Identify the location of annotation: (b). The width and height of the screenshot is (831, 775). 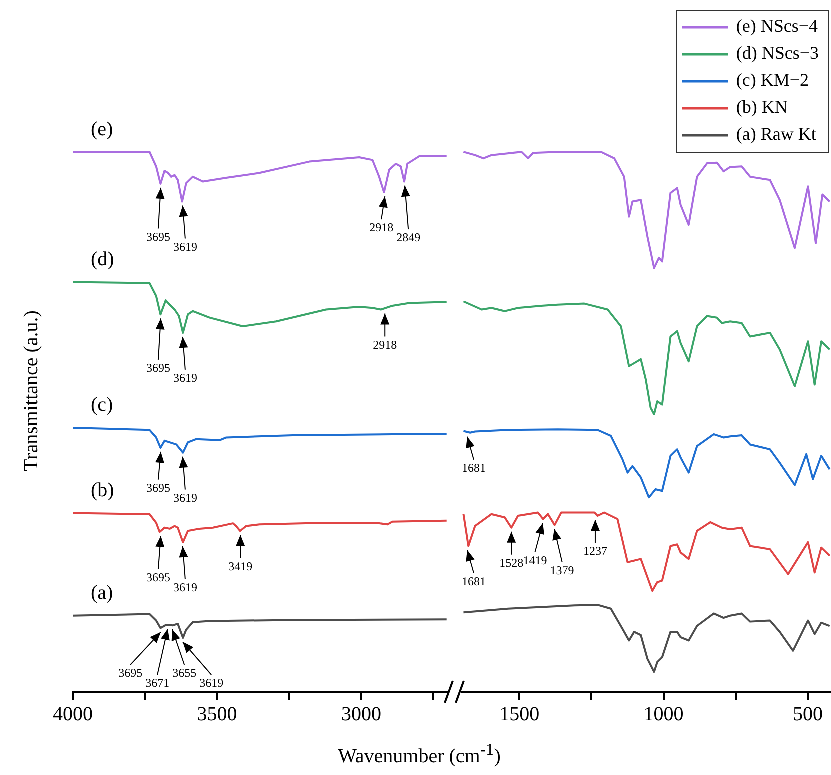
(102, 491).